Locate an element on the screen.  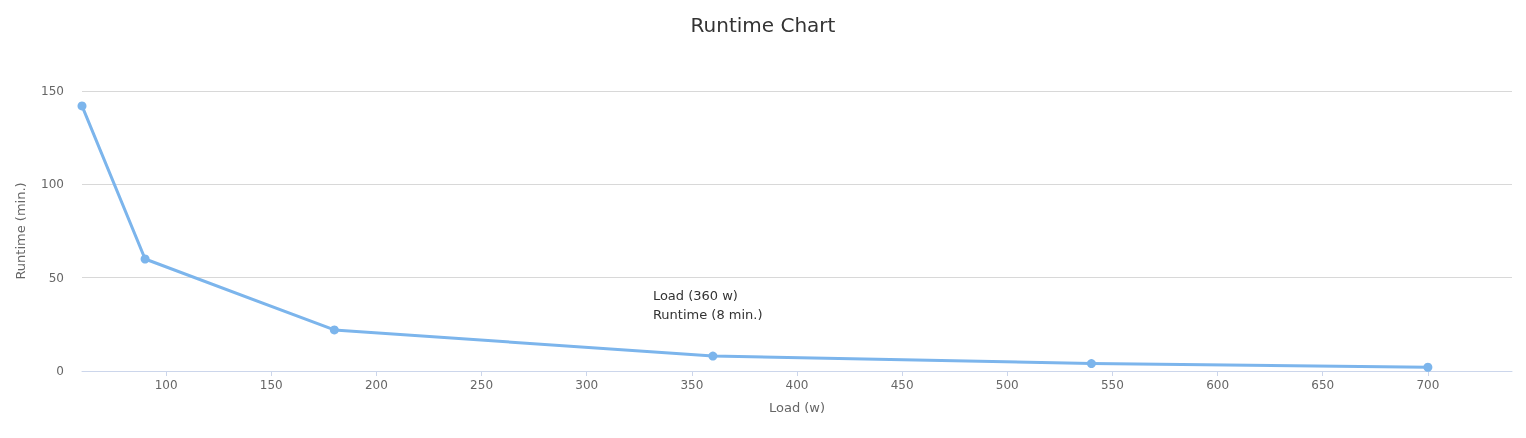
x-tick-label: 400 is located at coordinates (797, 385).